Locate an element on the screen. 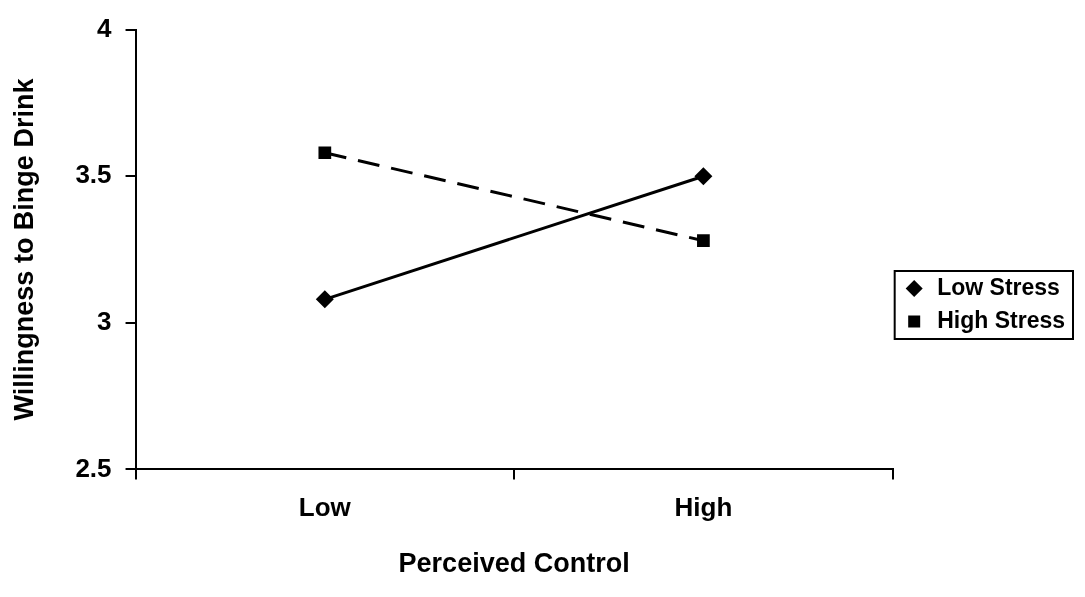  legend-label: High Stress is located at coordinates (1001, 319).